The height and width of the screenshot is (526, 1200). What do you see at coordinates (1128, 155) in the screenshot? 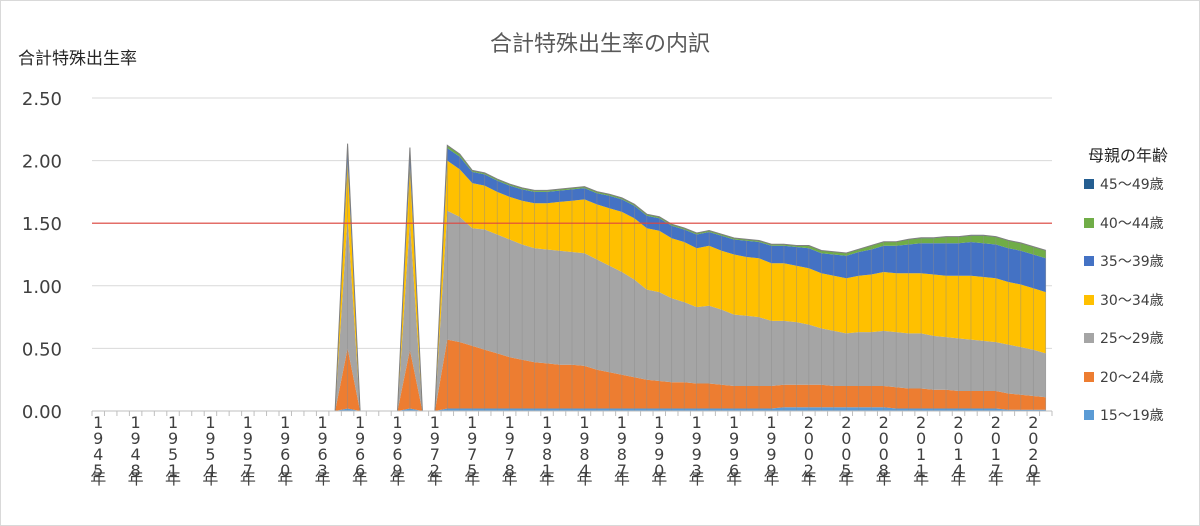
I see `legend-title: 母親の年齢` at bounding box center [1128, 155].